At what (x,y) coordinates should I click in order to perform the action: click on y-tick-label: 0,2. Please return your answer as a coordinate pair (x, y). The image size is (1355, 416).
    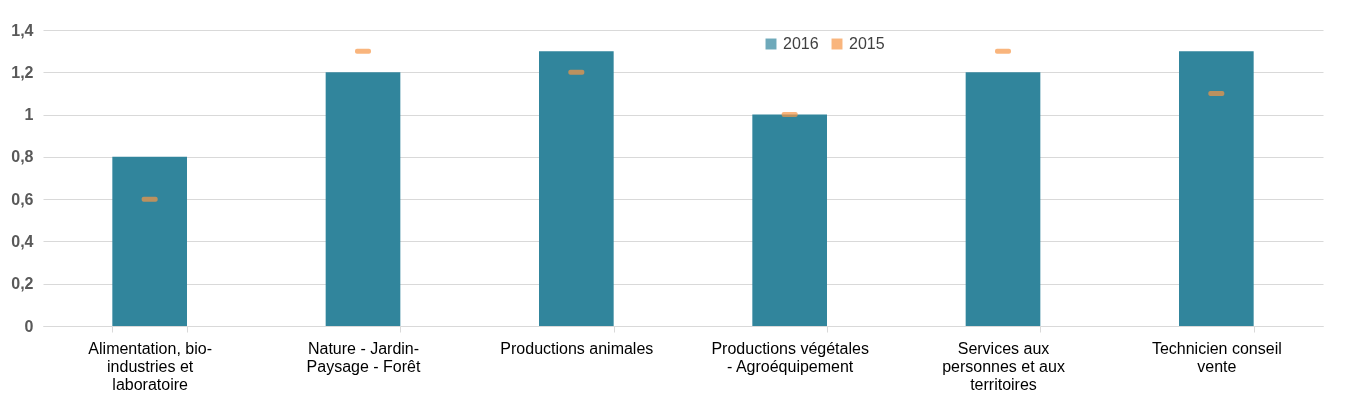
    Looking at the image, I should click on (22, 284).